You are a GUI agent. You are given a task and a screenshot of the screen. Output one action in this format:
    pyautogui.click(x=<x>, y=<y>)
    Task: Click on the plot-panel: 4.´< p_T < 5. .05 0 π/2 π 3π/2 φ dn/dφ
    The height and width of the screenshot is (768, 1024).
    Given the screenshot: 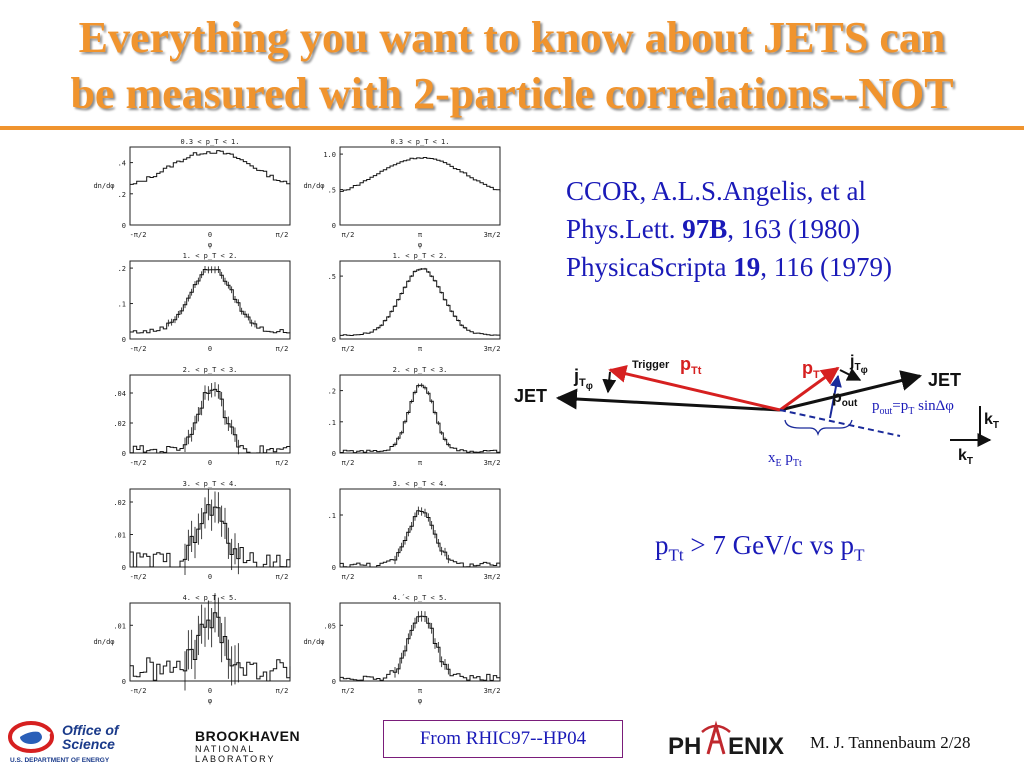 What is the action you would take?
    pyautogui.click(x=402, y=649)
    